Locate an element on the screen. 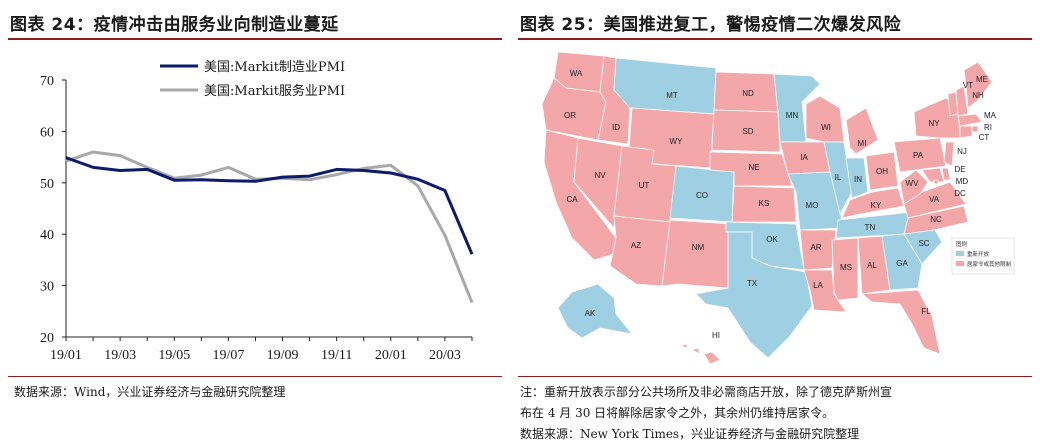 This screenshot has height=446, width=1040. map-legend-swatch-reopening is located at coordinates (960, 253).